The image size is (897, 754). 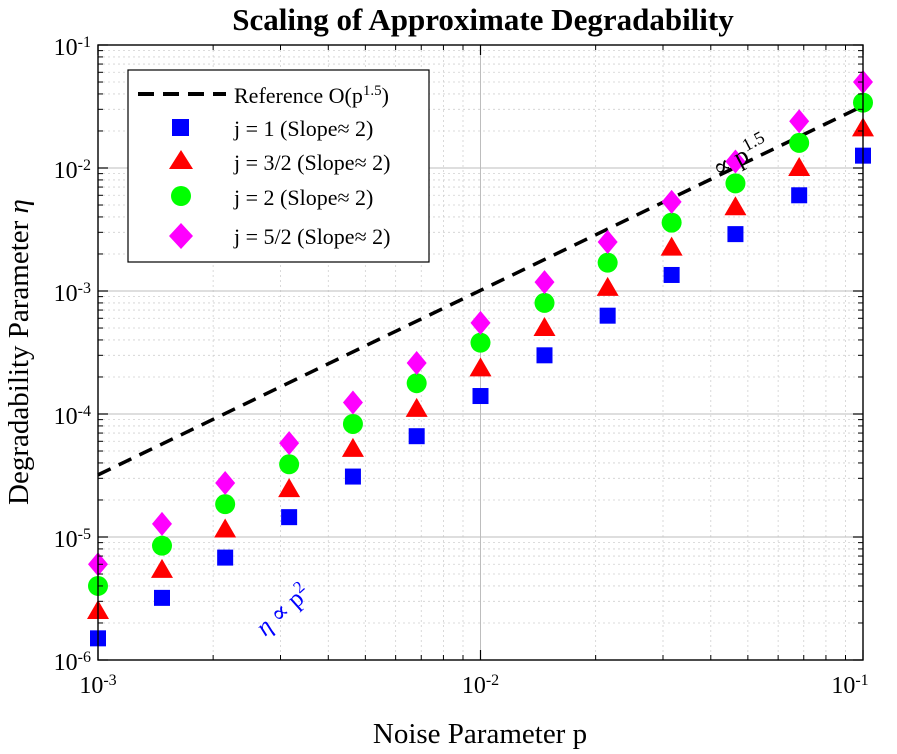 What do you see at coordinates (97, 686) in the screenshot?
I see `x-tick-label-1e-3: 10⁻³` at bounding box center [97, 686].